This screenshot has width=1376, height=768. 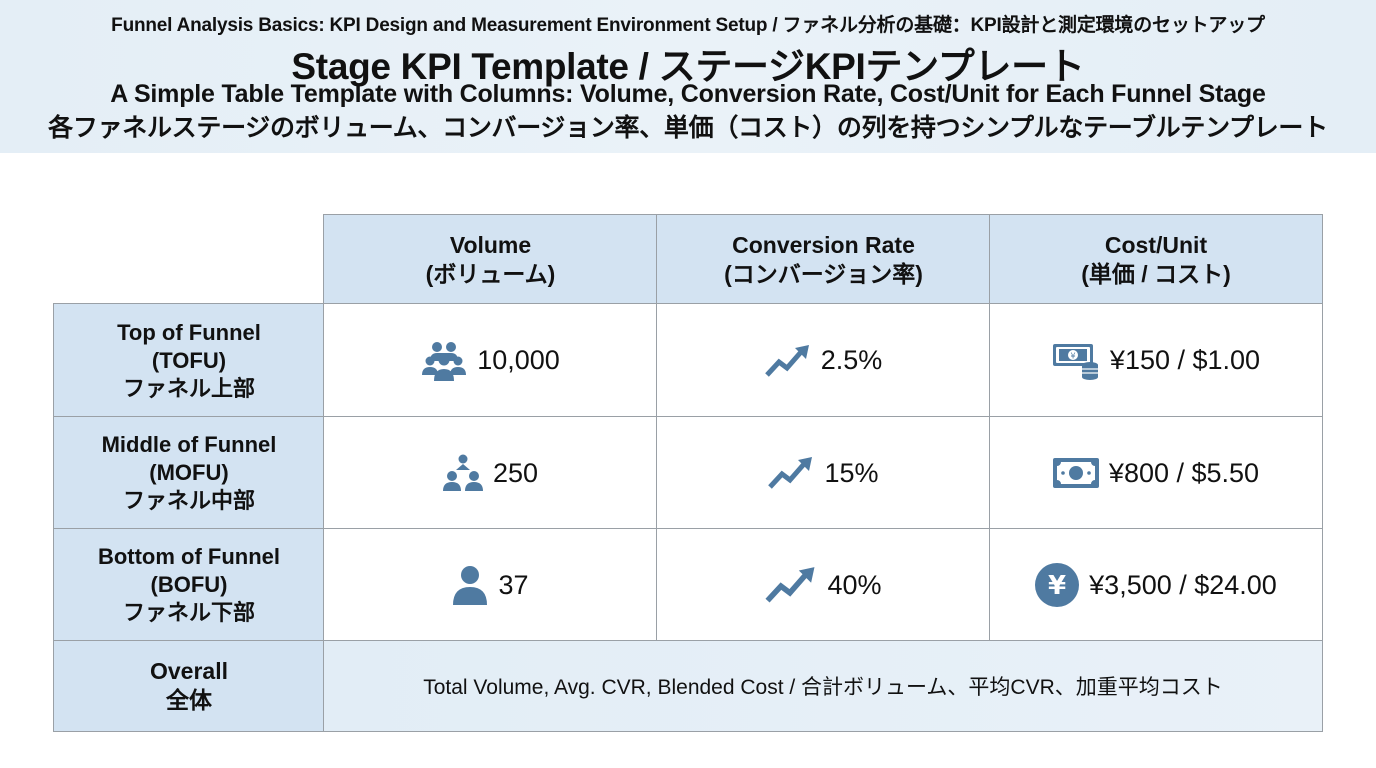 I want to click on column-header-conversion-rate: Conversion Rate (コンバージョン率), so click(x=823, y=259).